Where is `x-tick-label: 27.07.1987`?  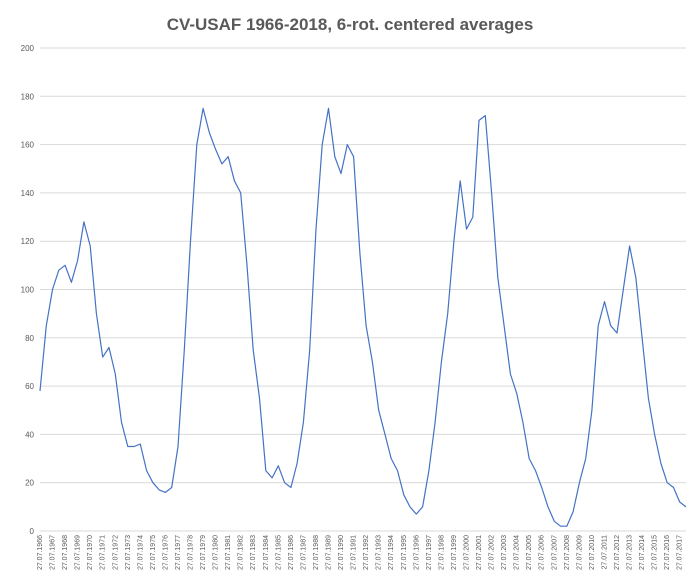
x-tick-label: 27.07.1987 is located at coordinates (303, 552).